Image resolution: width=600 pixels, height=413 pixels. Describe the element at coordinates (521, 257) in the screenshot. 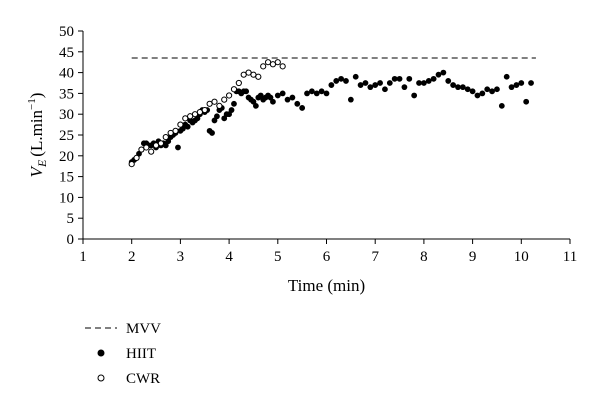

I see `x-tick-label: 10` at that location.